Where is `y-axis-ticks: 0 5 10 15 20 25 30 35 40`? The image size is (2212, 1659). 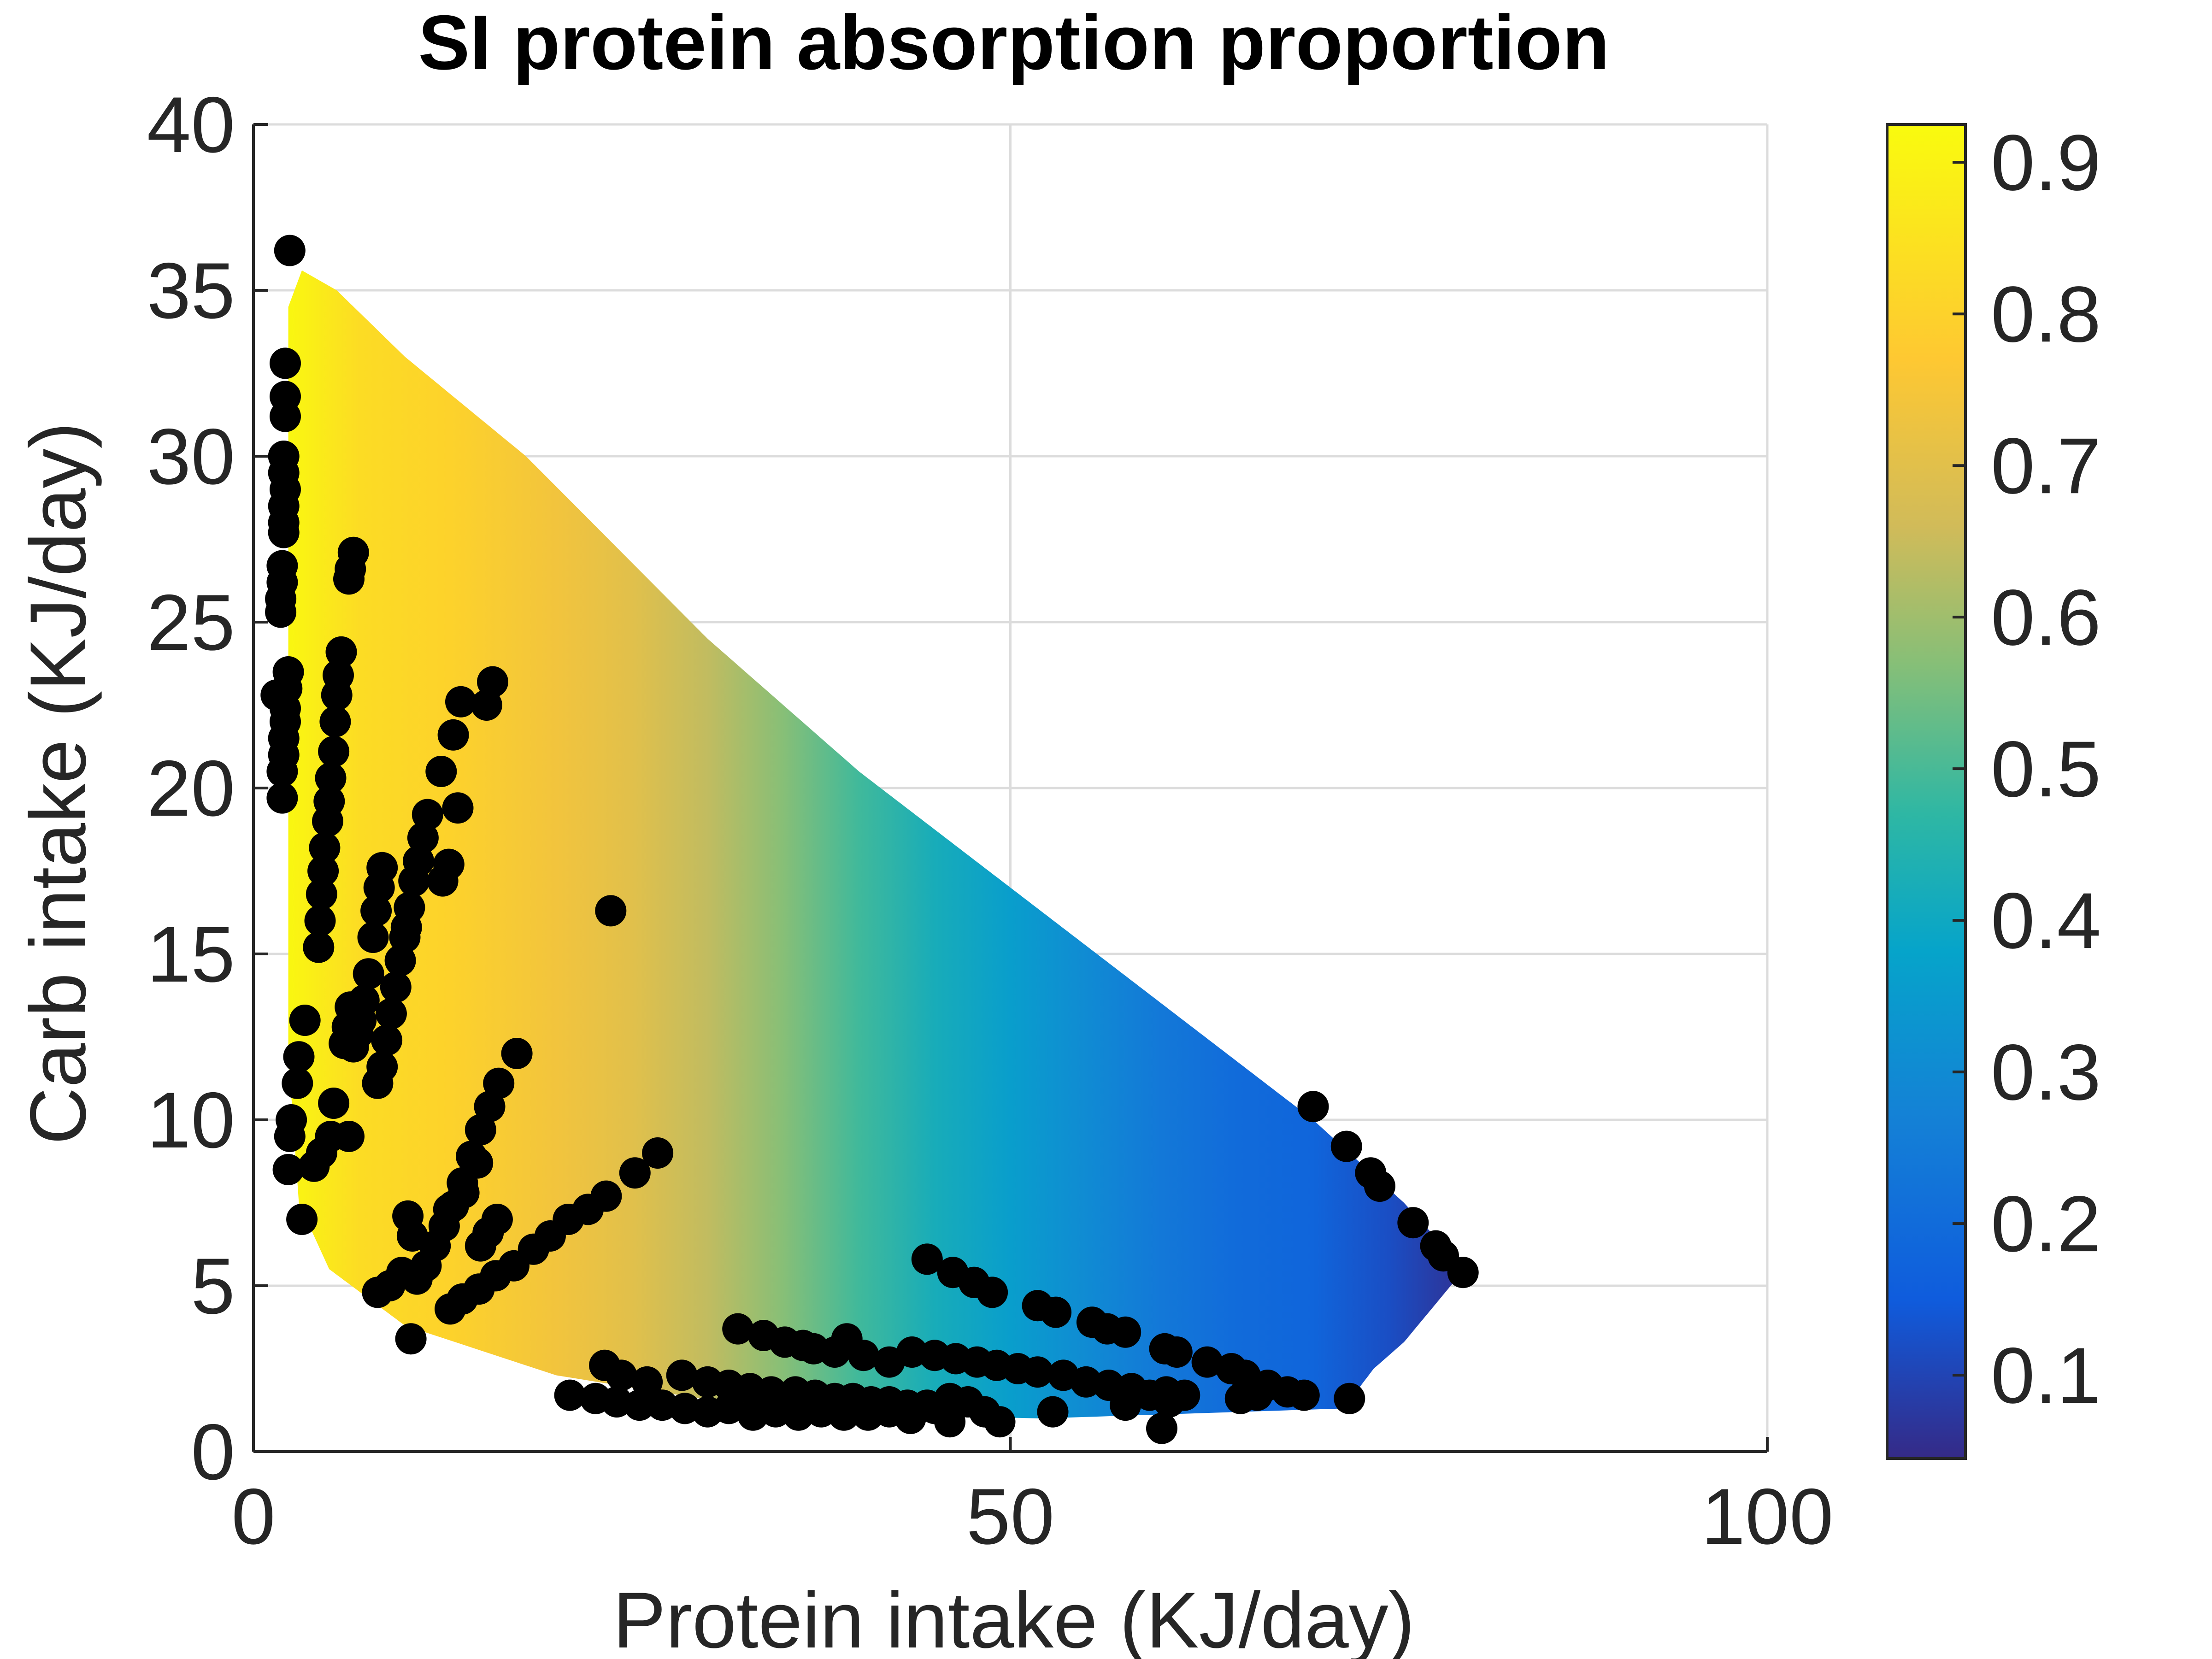 y-axis-ticks: 0 5 10 15 20 25 30 35 40 is located at coordinates (207, 788).